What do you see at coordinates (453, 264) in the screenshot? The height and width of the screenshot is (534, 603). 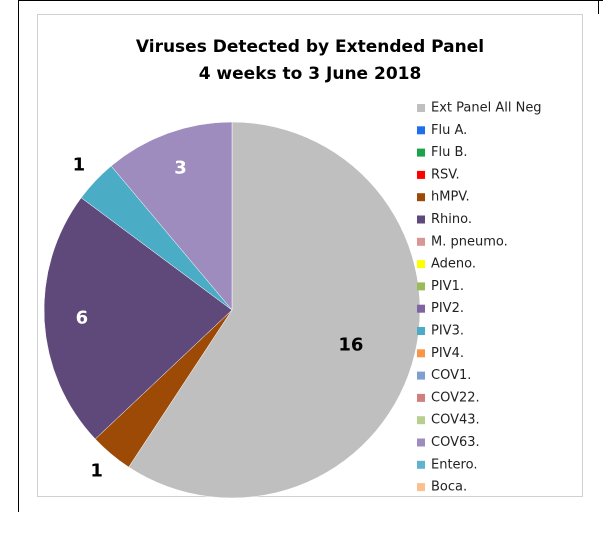 I see `legend-label: Adeno.` at bounding box center [453, 264].